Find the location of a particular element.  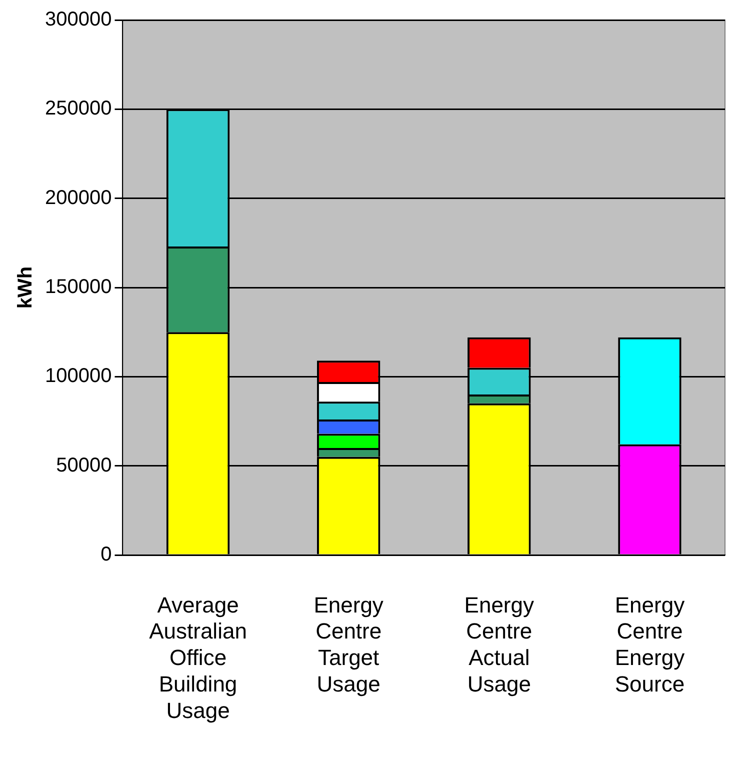

x-tick-label: Energy Centre Energy Source is located at coordinates (649, 644).